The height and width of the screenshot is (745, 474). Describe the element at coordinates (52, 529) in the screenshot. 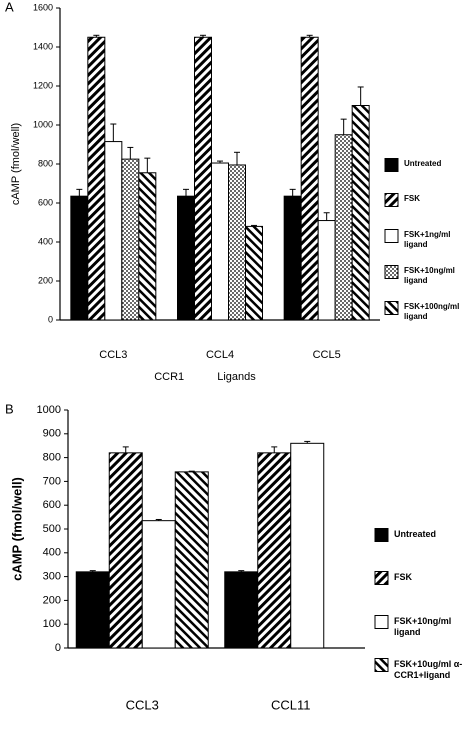

I see `y-tick-label: 500` at that location.